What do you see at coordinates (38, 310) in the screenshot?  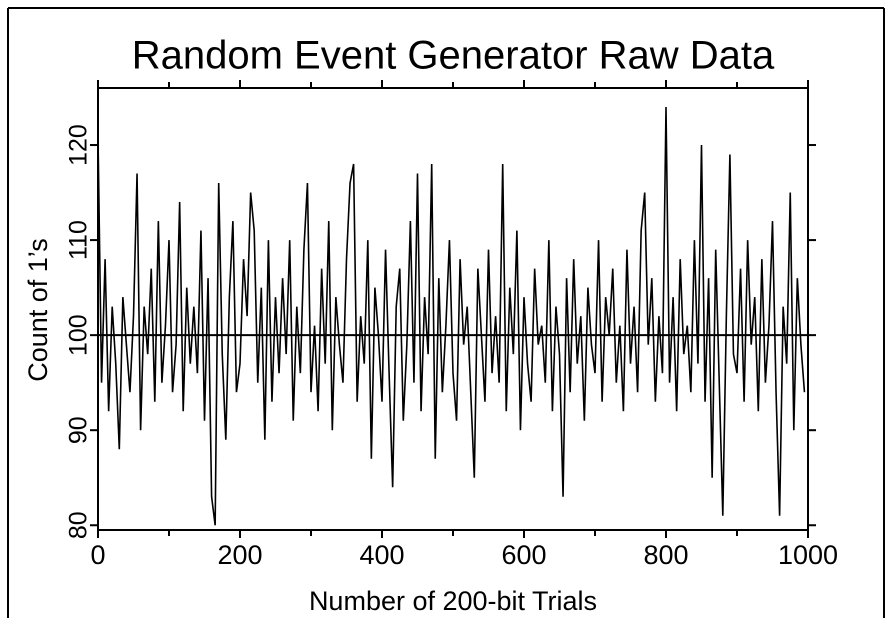 I see `y-axis-title: Count of 1’s` at bounding box center [38, 310].